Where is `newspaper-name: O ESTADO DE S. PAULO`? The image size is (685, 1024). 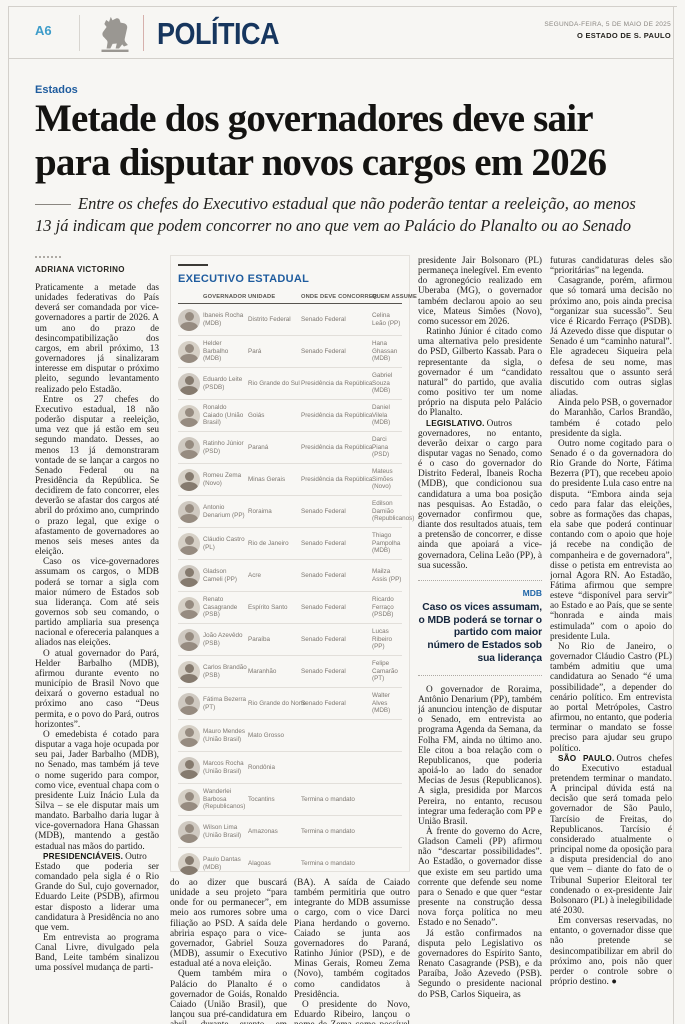 newspaper-name: O ESTADO DE S. PAULO is located at coordinates (623, 35).